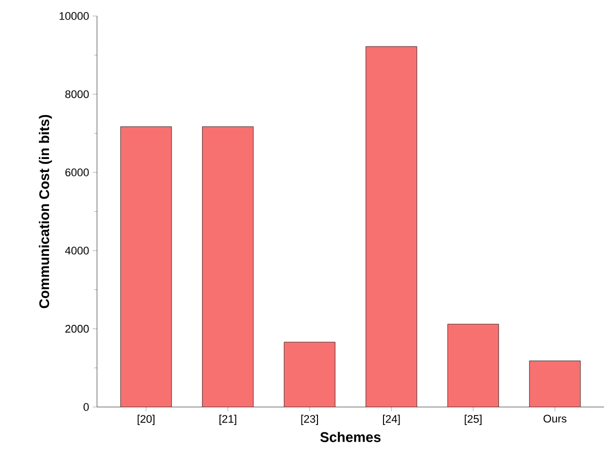 The width and height of the screenshot is (608, 470). What do you see at coordinates (74, 16) in the screenshot?
I see `y-tick-label: 10000` at bounding box center [74, 16].